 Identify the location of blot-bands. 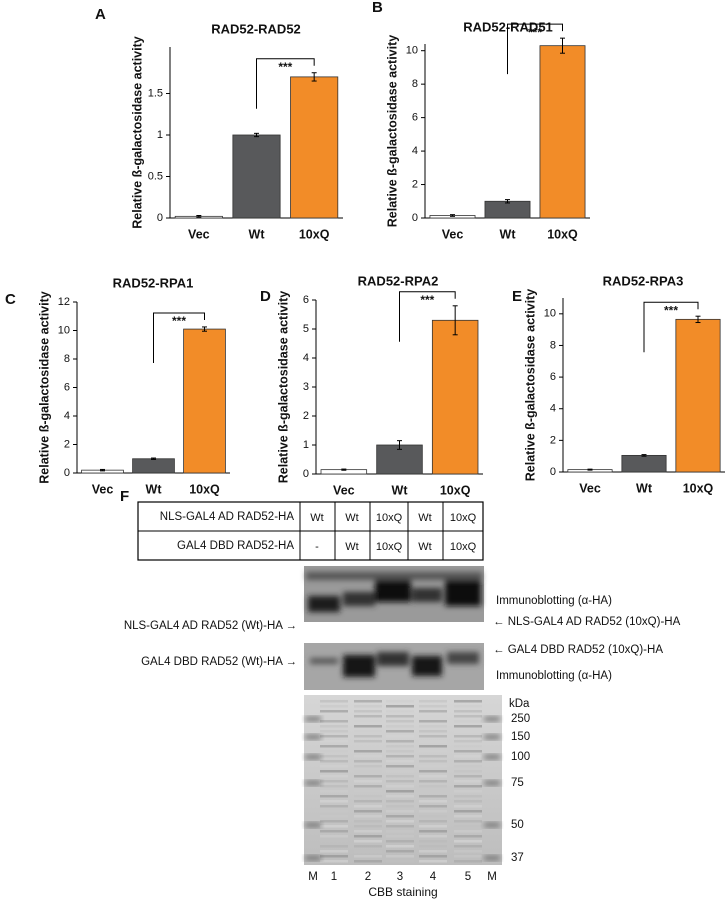
(394, 592).